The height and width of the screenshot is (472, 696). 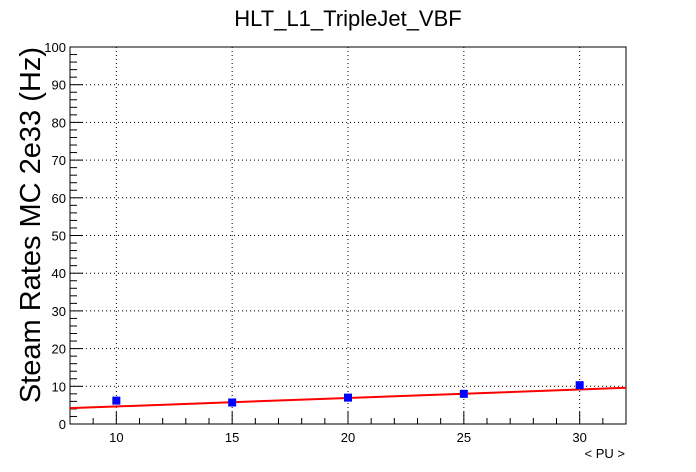 I want to click on y-tick-label: 0, so click(x=62, y=424).